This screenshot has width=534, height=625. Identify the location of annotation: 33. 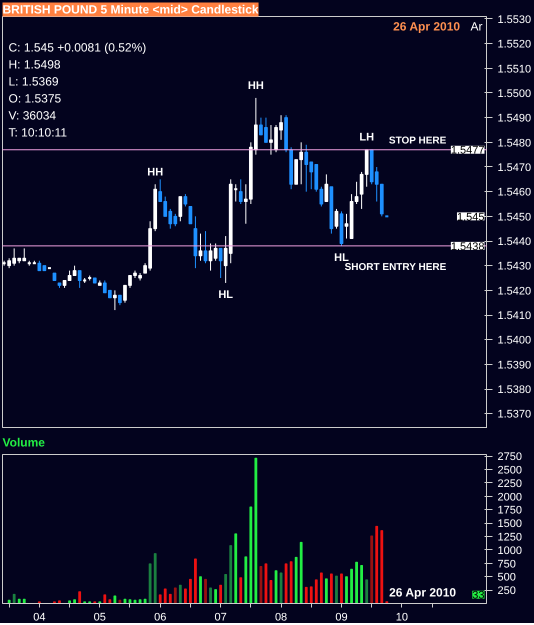
(478, 596).